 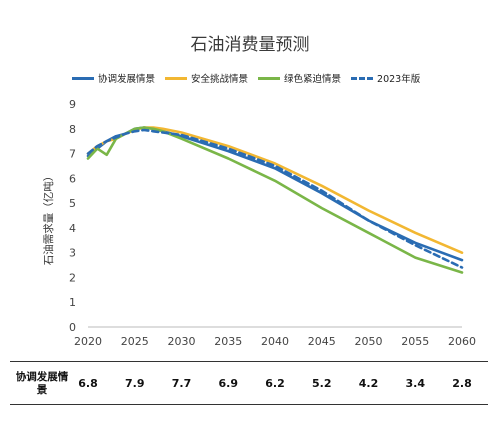 I want to click on x-tick-label-2060: 2060, so click(x=462, y=341).